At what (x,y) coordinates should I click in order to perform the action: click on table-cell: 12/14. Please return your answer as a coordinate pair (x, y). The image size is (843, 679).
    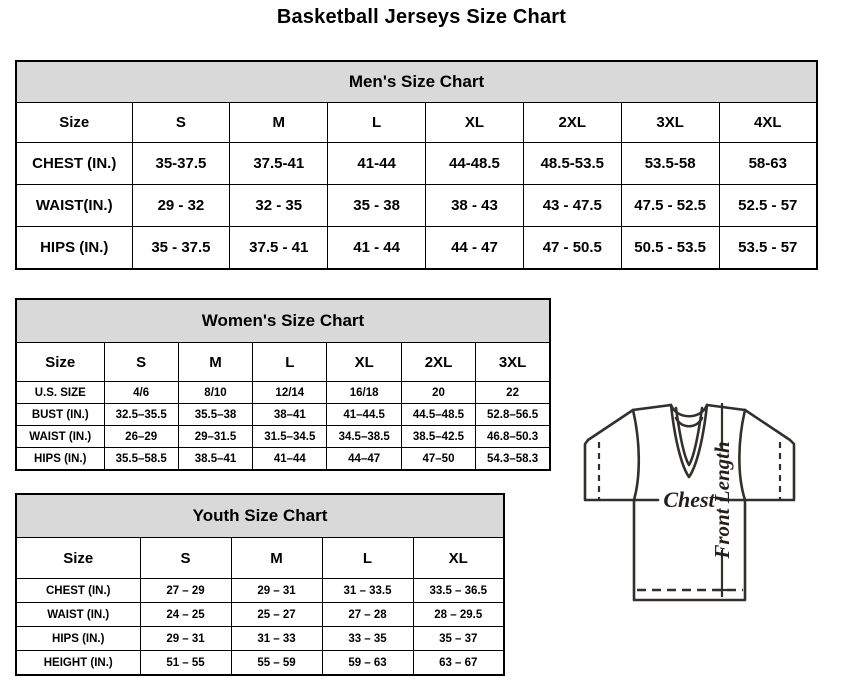
    Looking at the image, I should click on (290, 392).